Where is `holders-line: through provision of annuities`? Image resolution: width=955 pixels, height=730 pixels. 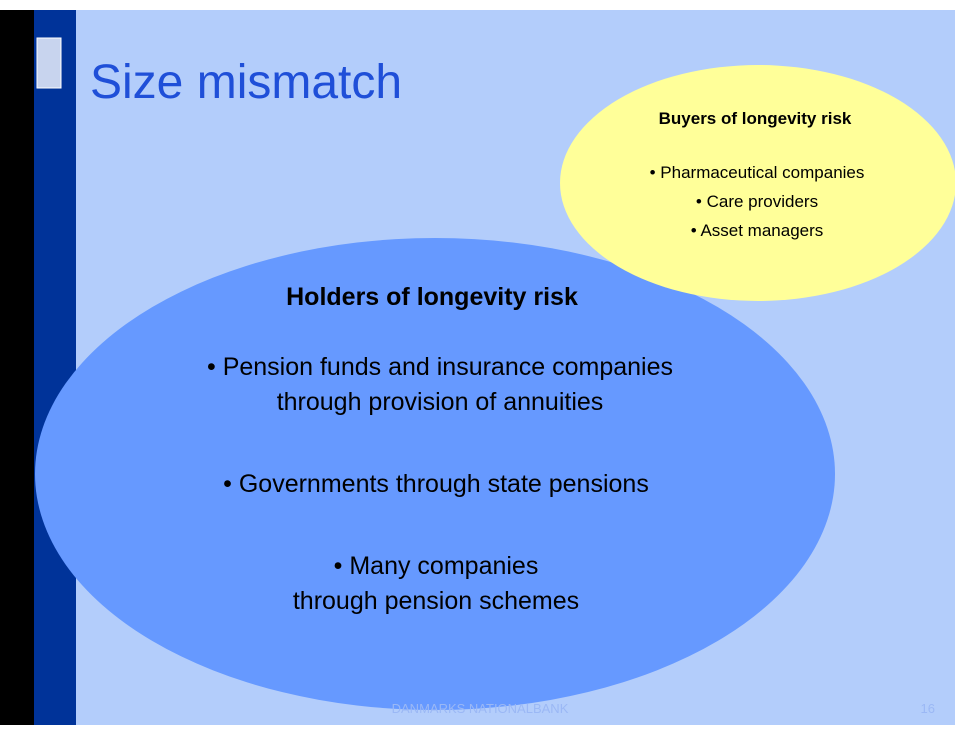 holders-line: through provision of annuities is located at coordinates (440, 402).